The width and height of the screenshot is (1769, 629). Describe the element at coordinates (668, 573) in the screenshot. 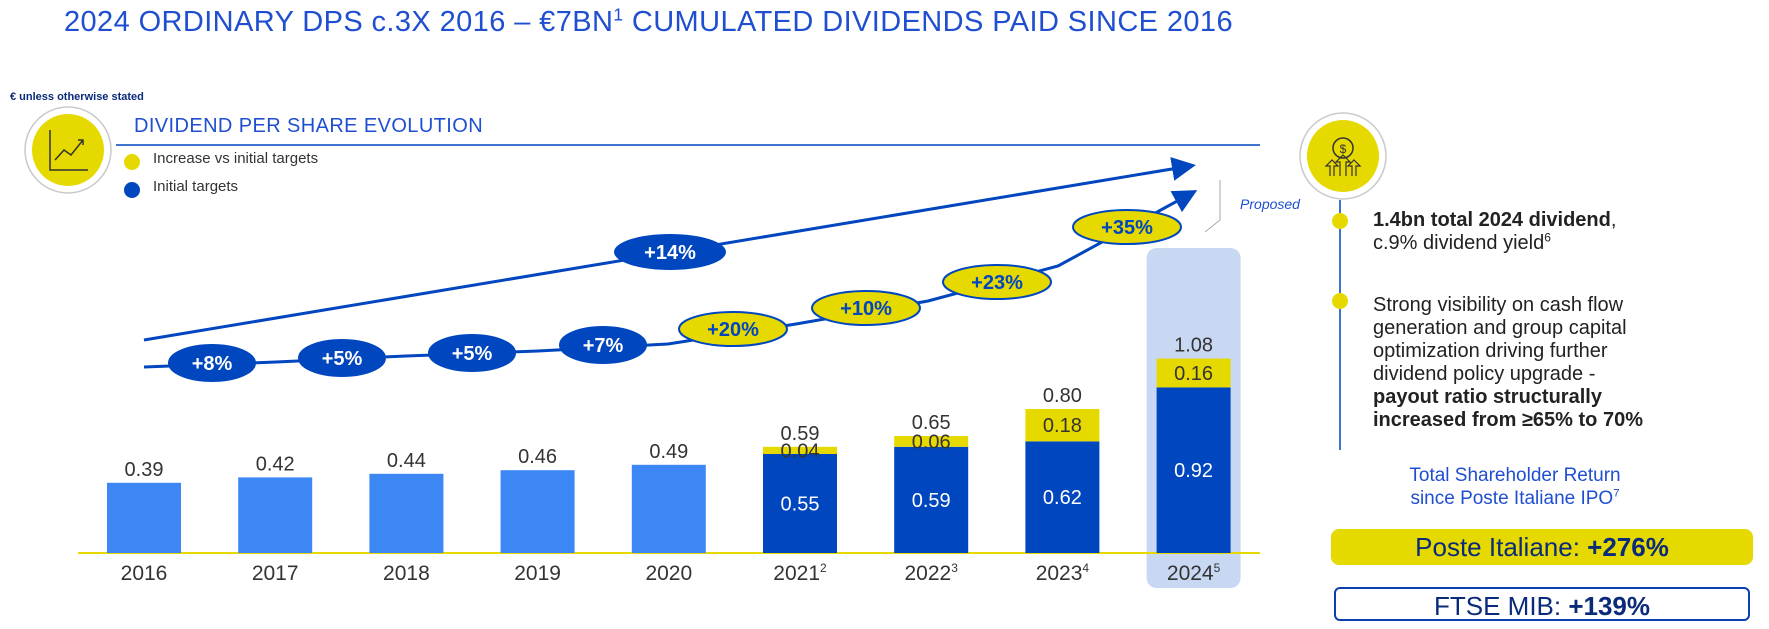

I see `x-tick-2020: 2020` at that location.